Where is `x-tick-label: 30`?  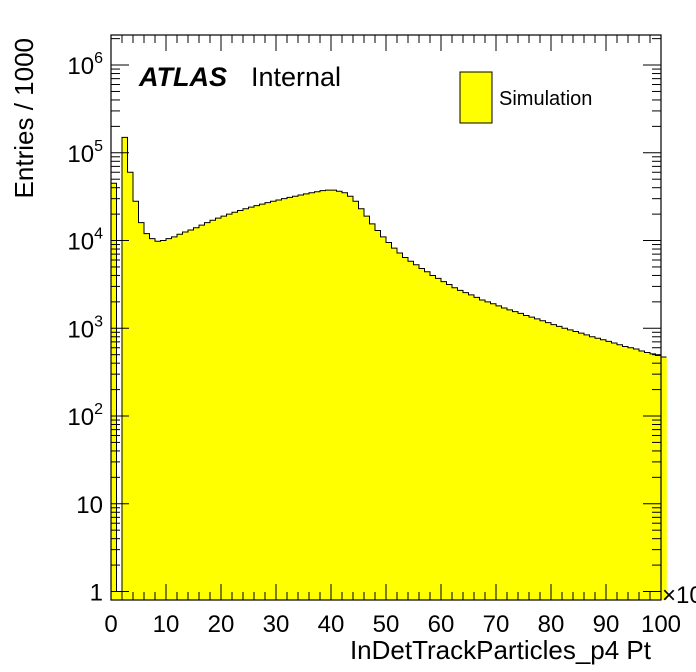 x-tick-label: 30 is located at coordinates (276, 624).